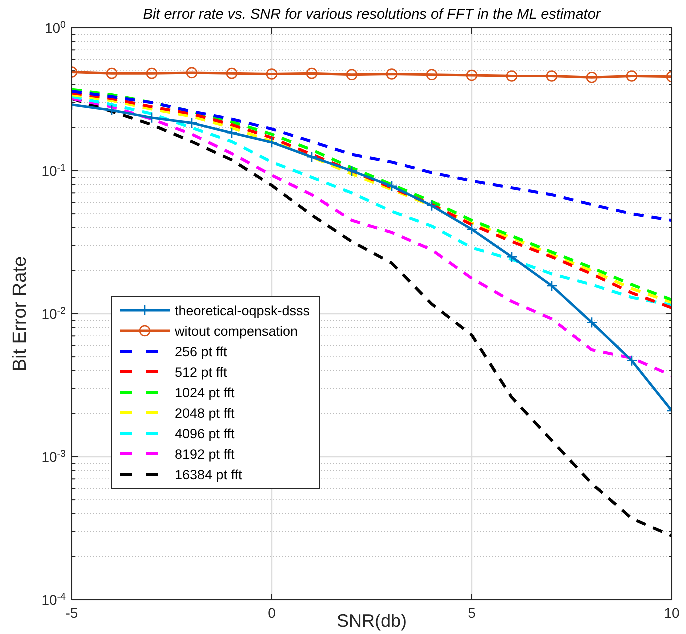 This screenshot has width=686, height=634. Describe the element at coordinates (55, 28) in the screenshot. I see `y-tick-label: 10$^{0}$` at that location.